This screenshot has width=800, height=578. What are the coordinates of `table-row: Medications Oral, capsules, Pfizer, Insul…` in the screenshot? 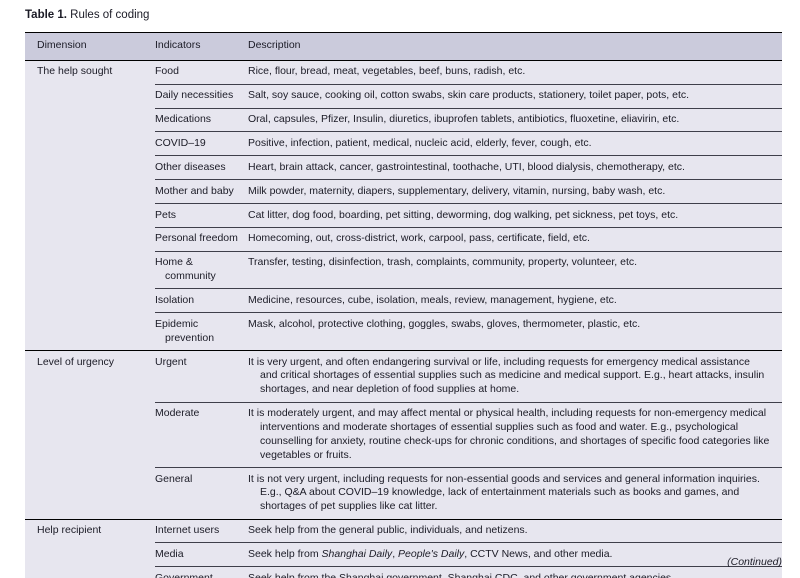 It's located at (403, 119).